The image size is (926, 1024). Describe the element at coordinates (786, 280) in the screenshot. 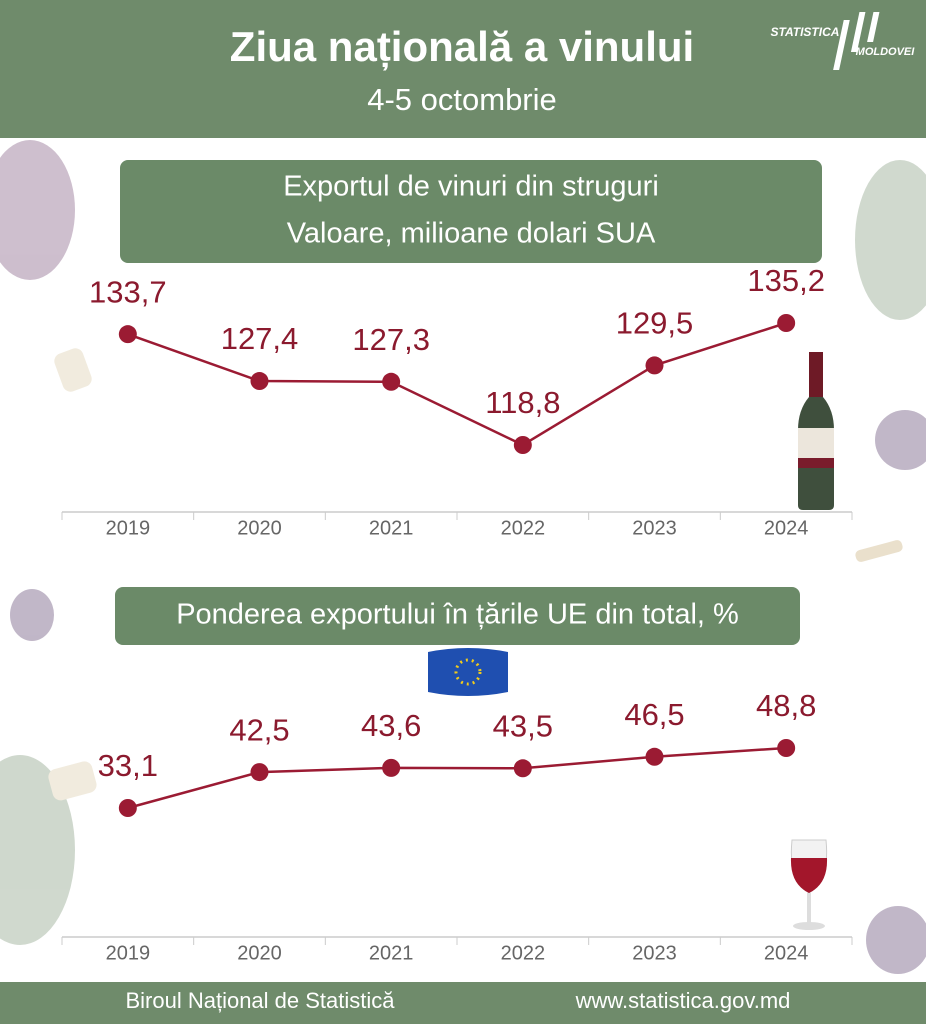

I see `data-label: 135,2` at that location.